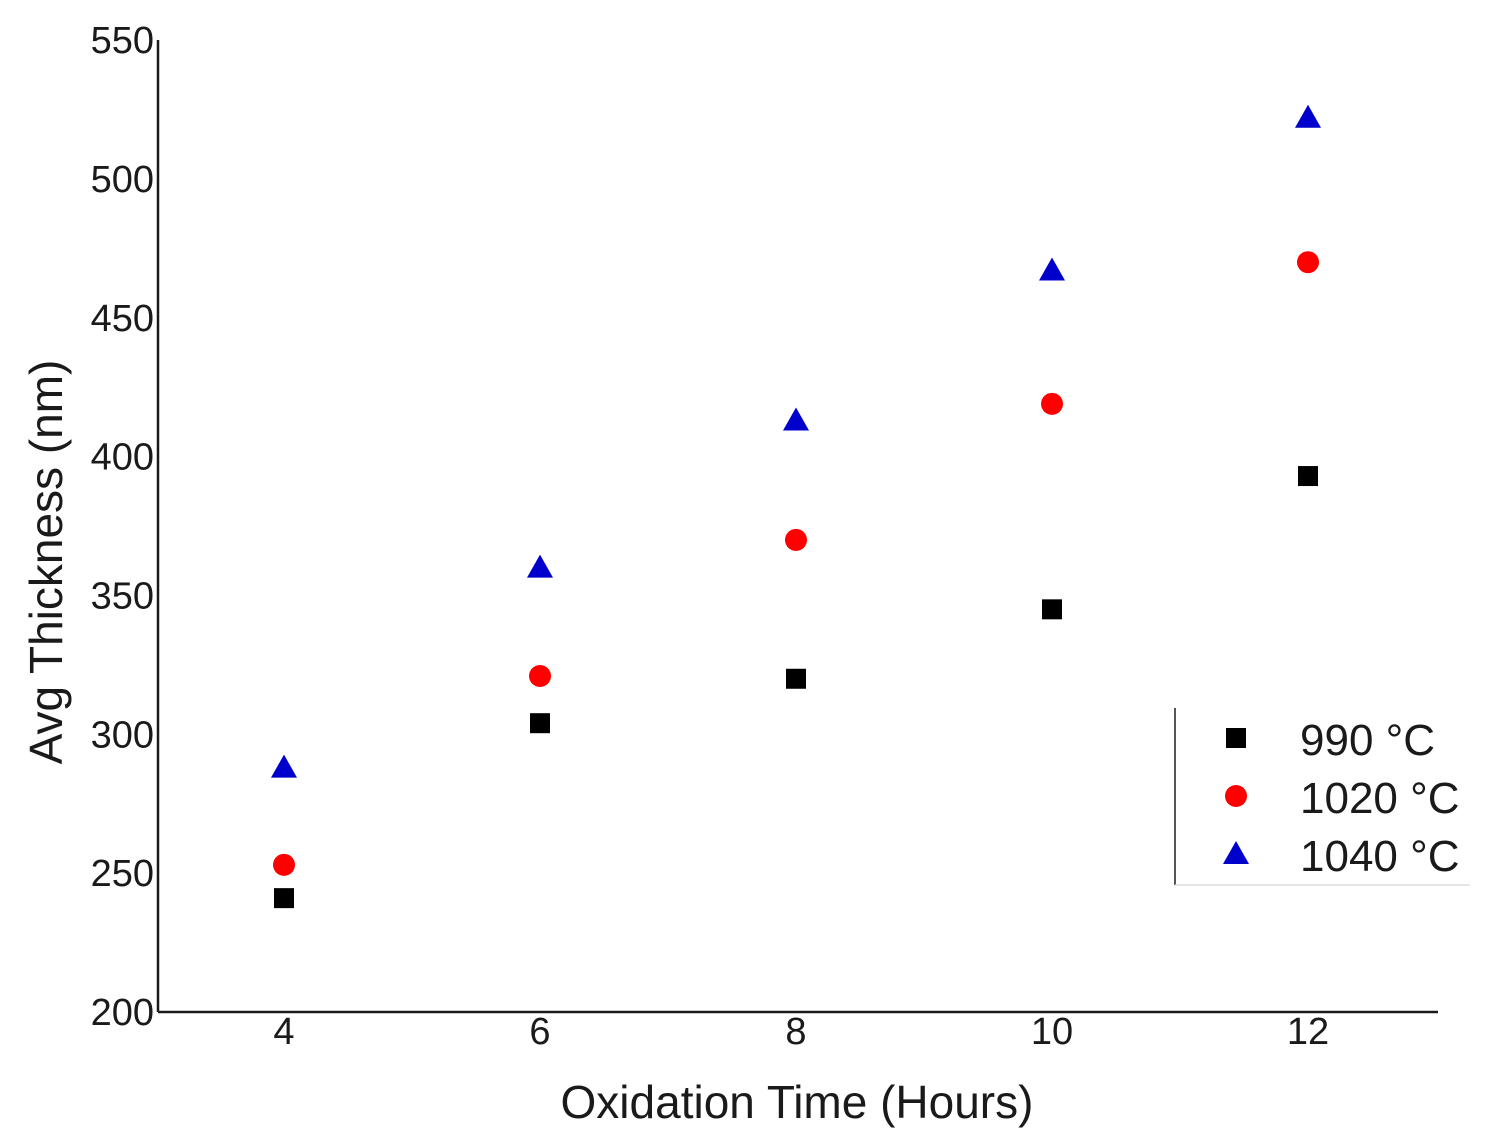 The image size is (1500, 1146). I want to click on legend: 990 °C 1020 °C 1040 °C, so click(1322, 797).